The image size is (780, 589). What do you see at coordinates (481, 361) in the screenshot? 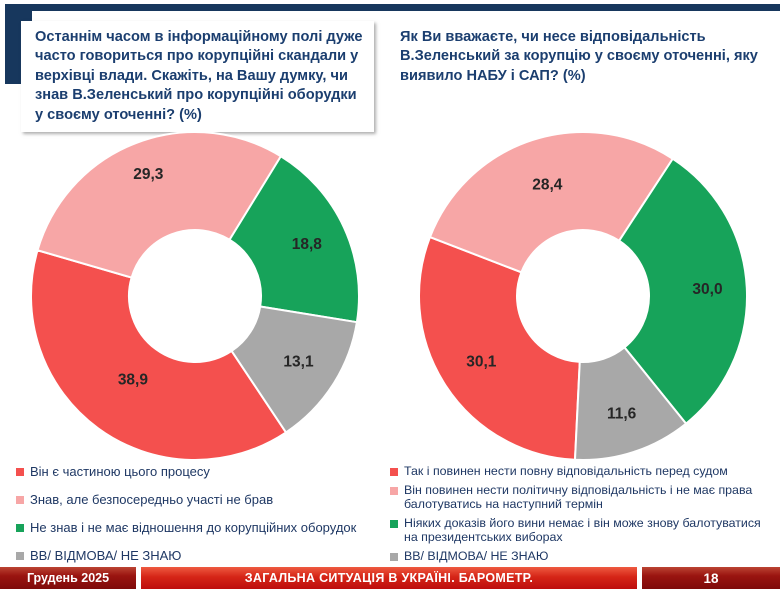
I see `slice-value-label: 30,1` at bounding box center [481, 361].